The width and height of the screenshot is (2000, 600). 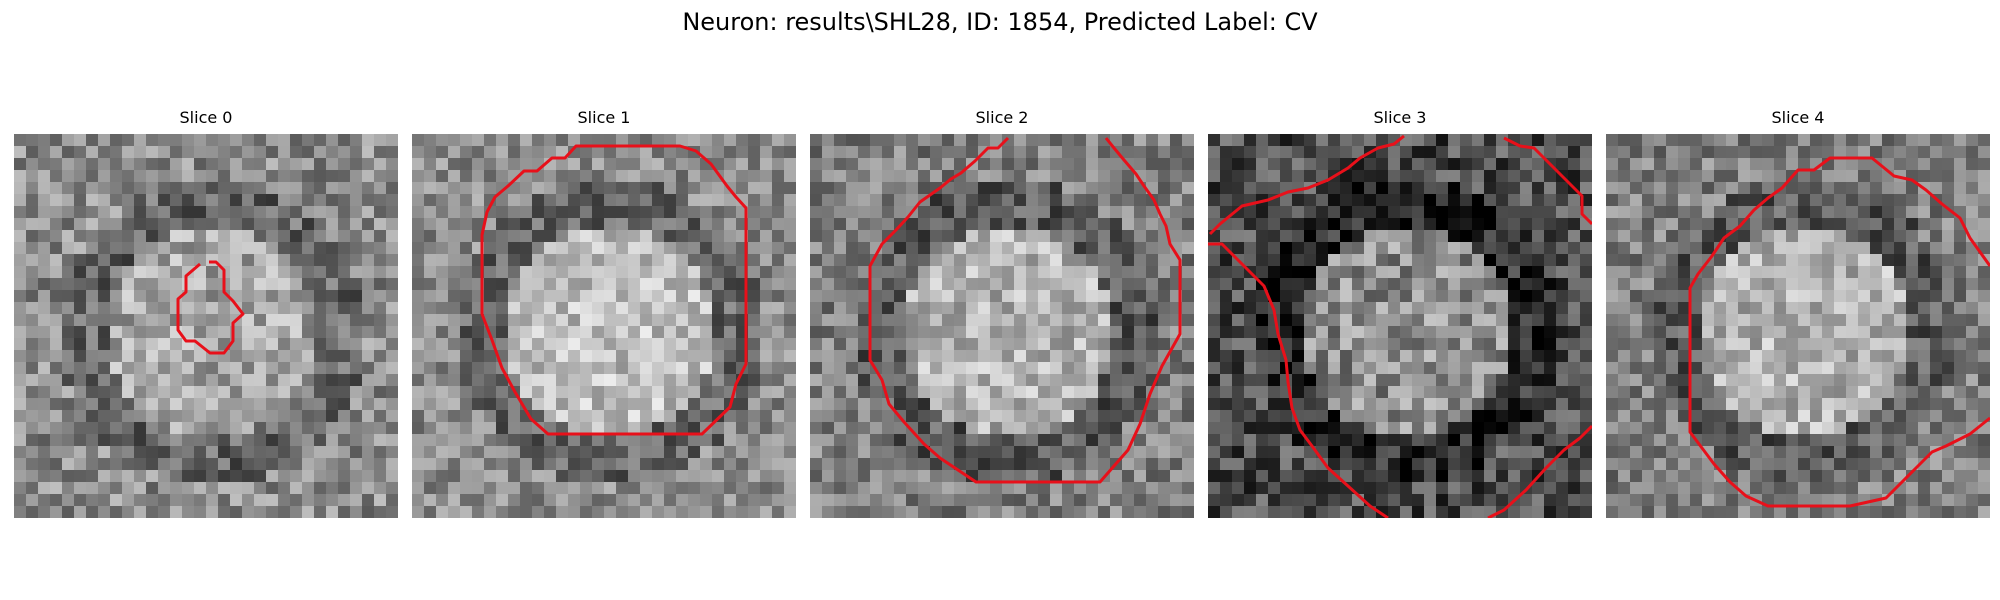 I want to click on slice-title-1: Slice 1, so click(x=604, y=117).